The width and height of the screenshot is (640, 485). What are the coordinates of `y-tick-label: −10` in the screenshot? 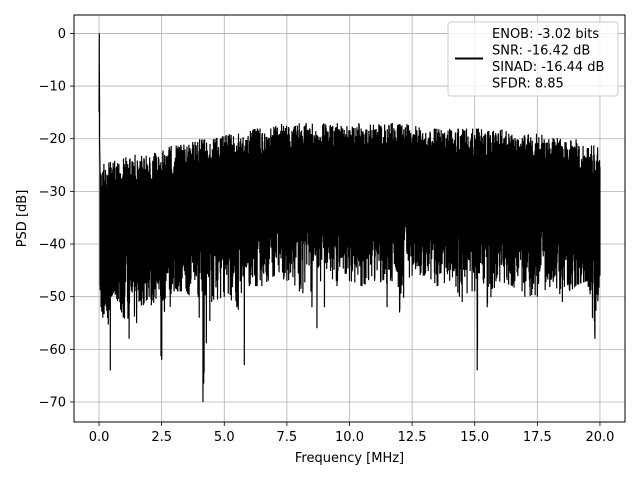 It's located at (52, 87).